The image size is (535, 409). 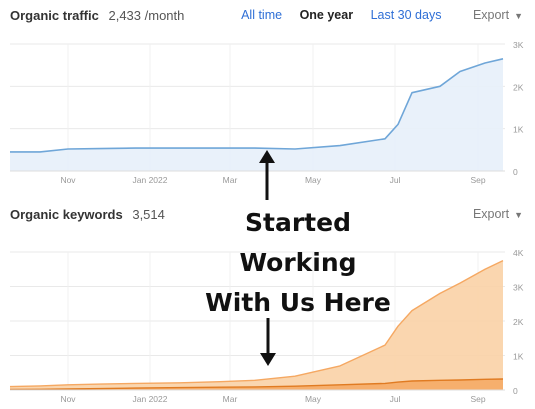 What do you see at coordinates (491, 214) in the screenshot?
I see `keywords-export-label: Export` at bounding box center [491, 214].